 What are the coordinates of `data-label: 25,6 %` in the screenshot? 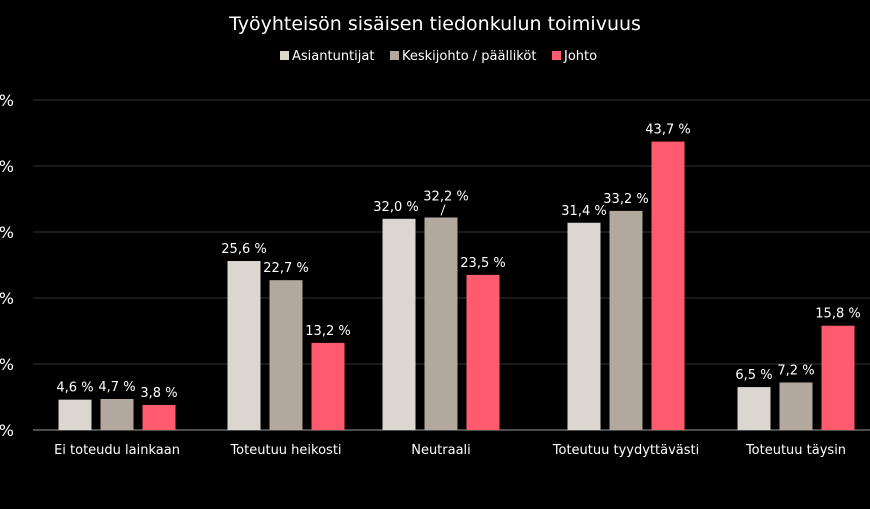 It's located at (243, 249).